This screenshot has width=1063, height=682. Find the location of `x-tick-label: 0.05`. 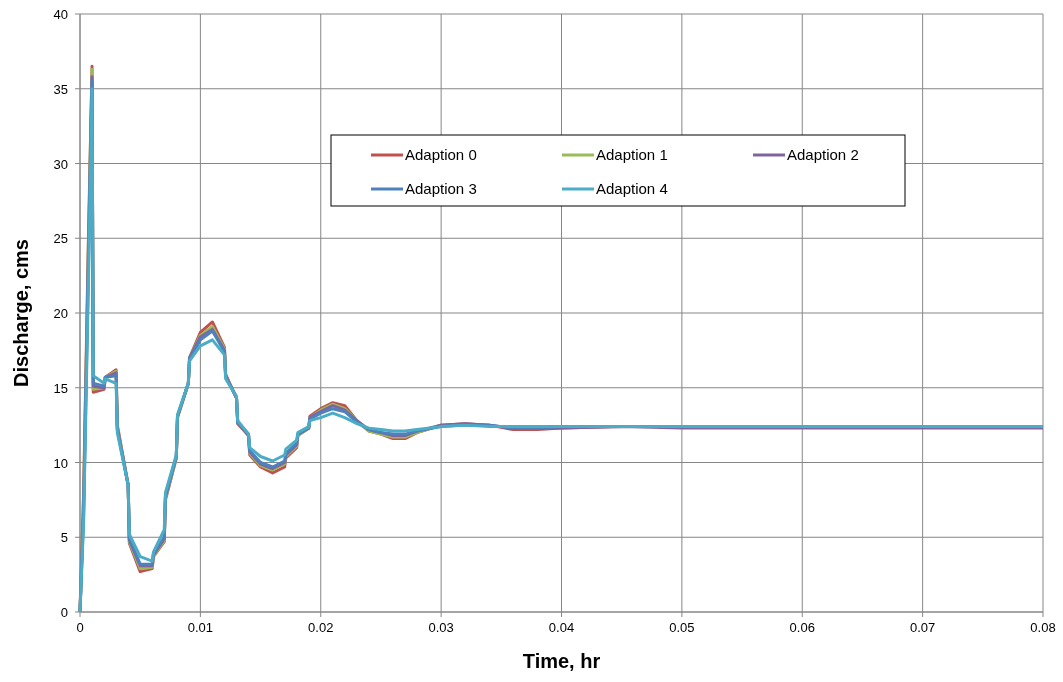

x-tick-label: 0.05 is located at coordinates (682, 627).